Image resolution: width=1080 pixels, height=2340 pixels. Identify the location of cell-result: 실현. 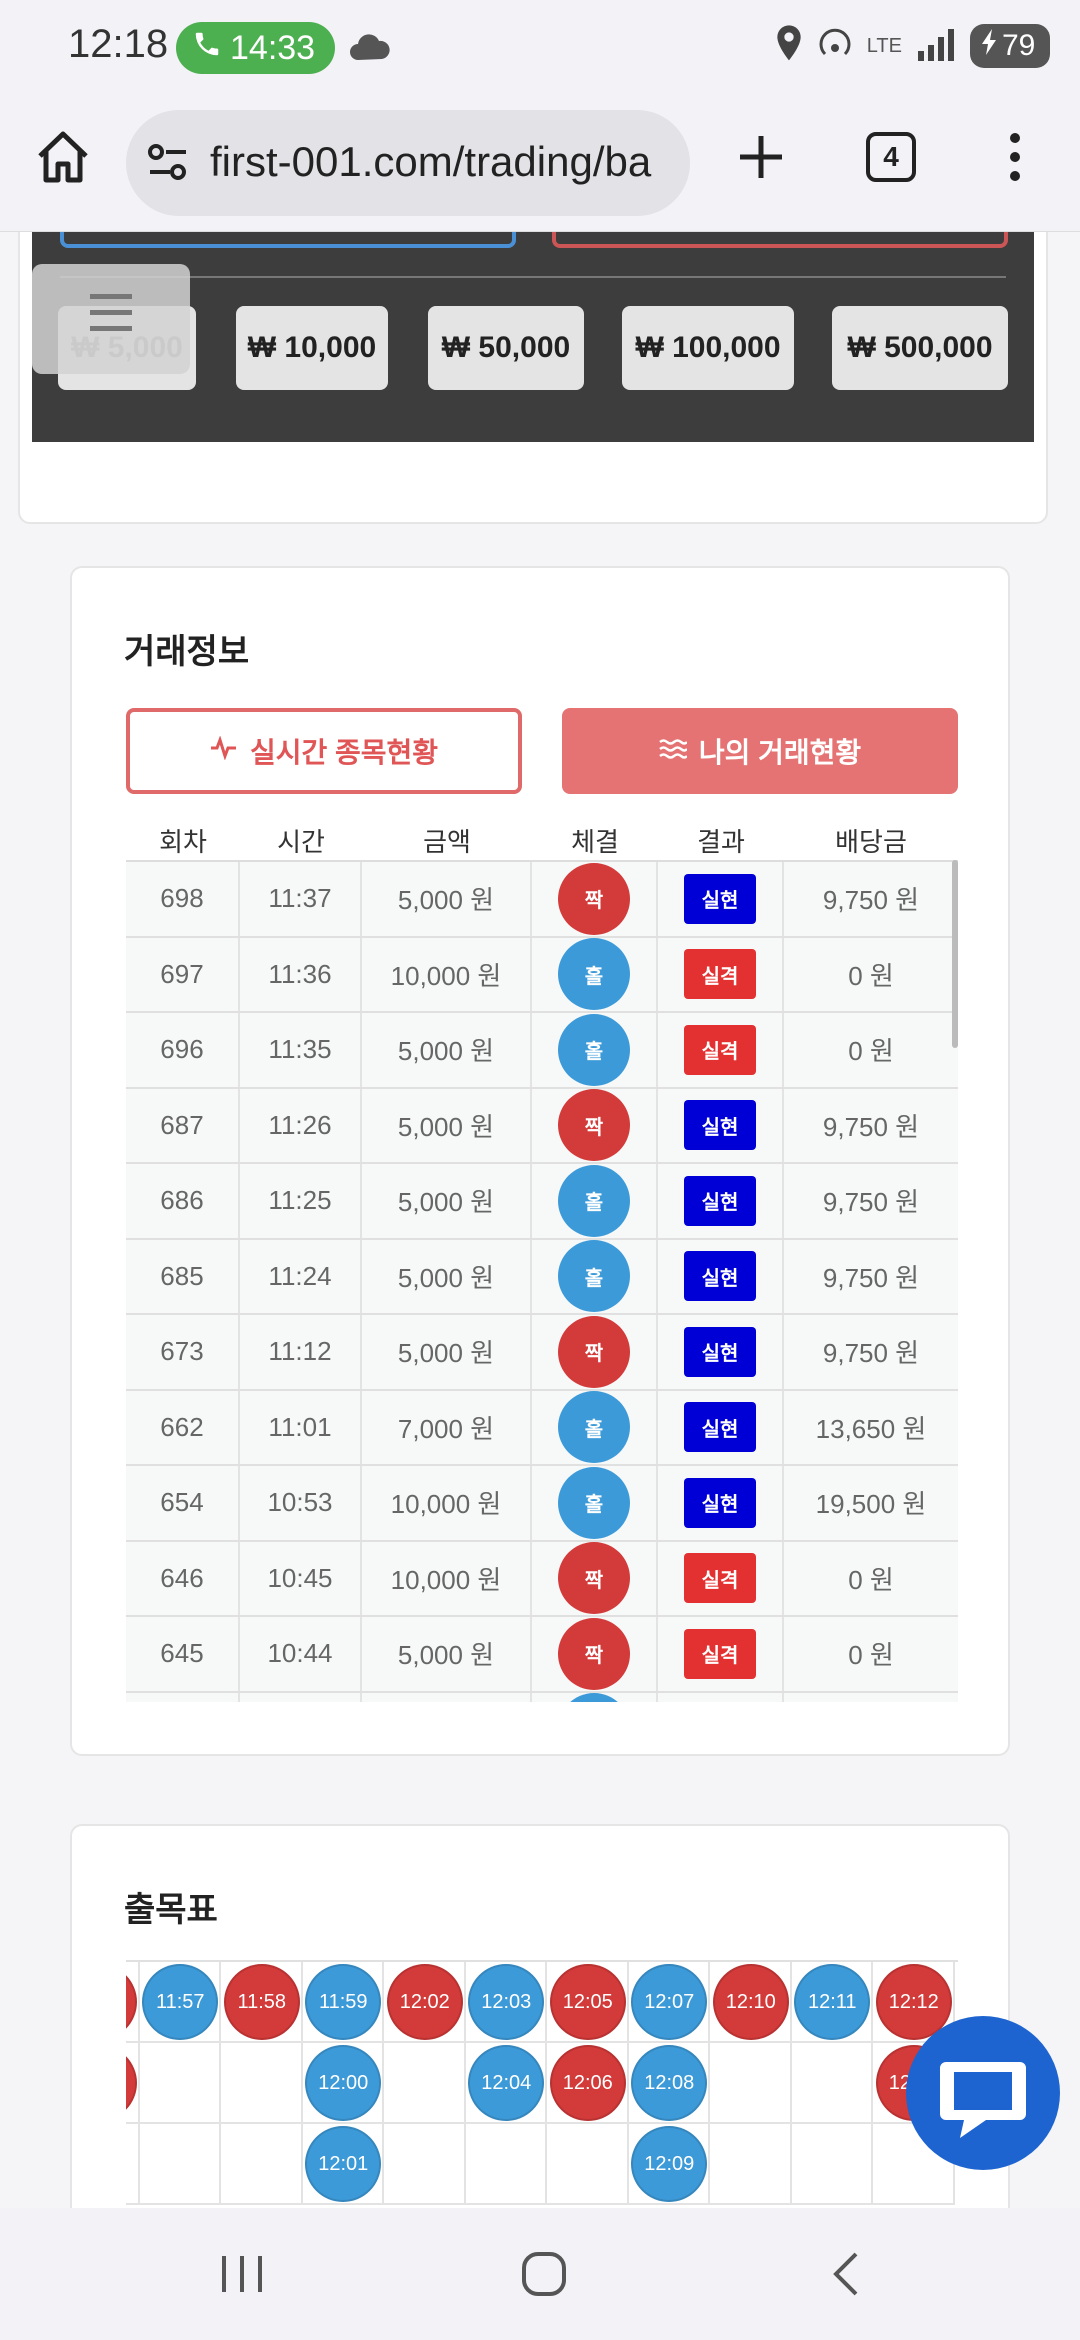
(721, 1352).